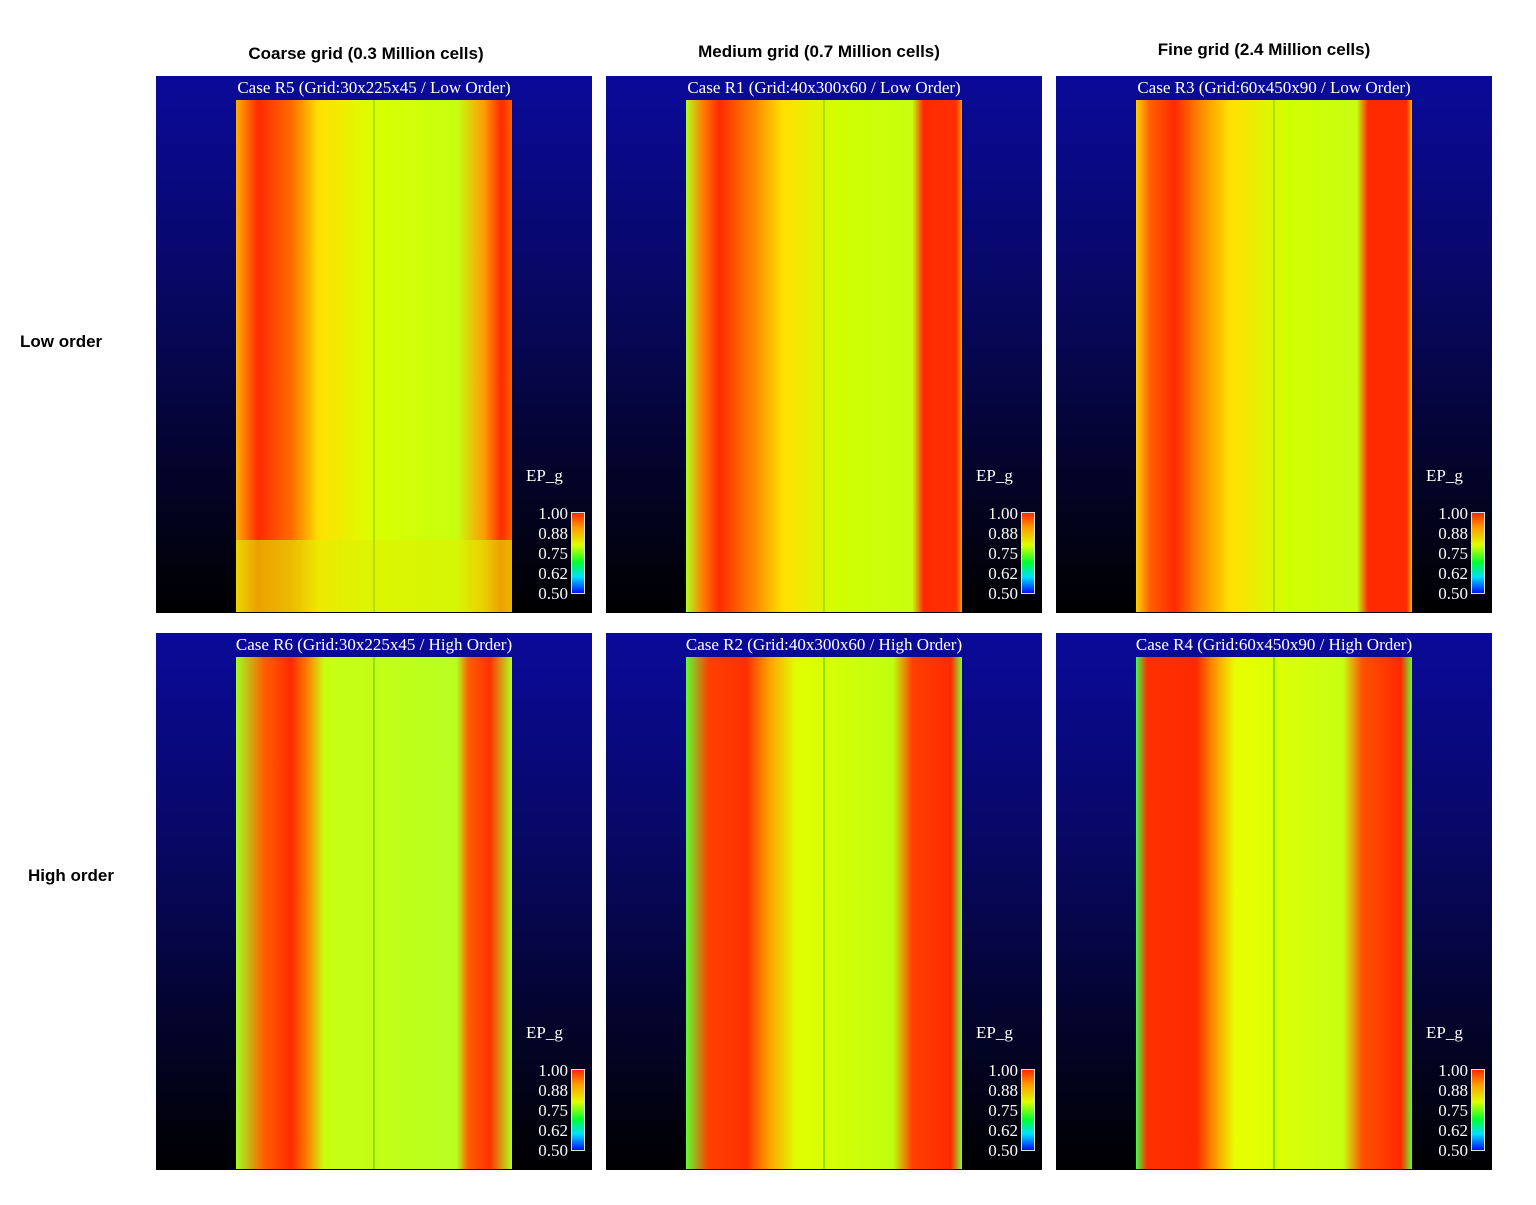 This screenshot has width=1536, height=1205. Describe the element at coordinates (366, 53) in the screenshot. I see `column-title-coarse: Coarse grid (0.3 Million cells)` at that location.